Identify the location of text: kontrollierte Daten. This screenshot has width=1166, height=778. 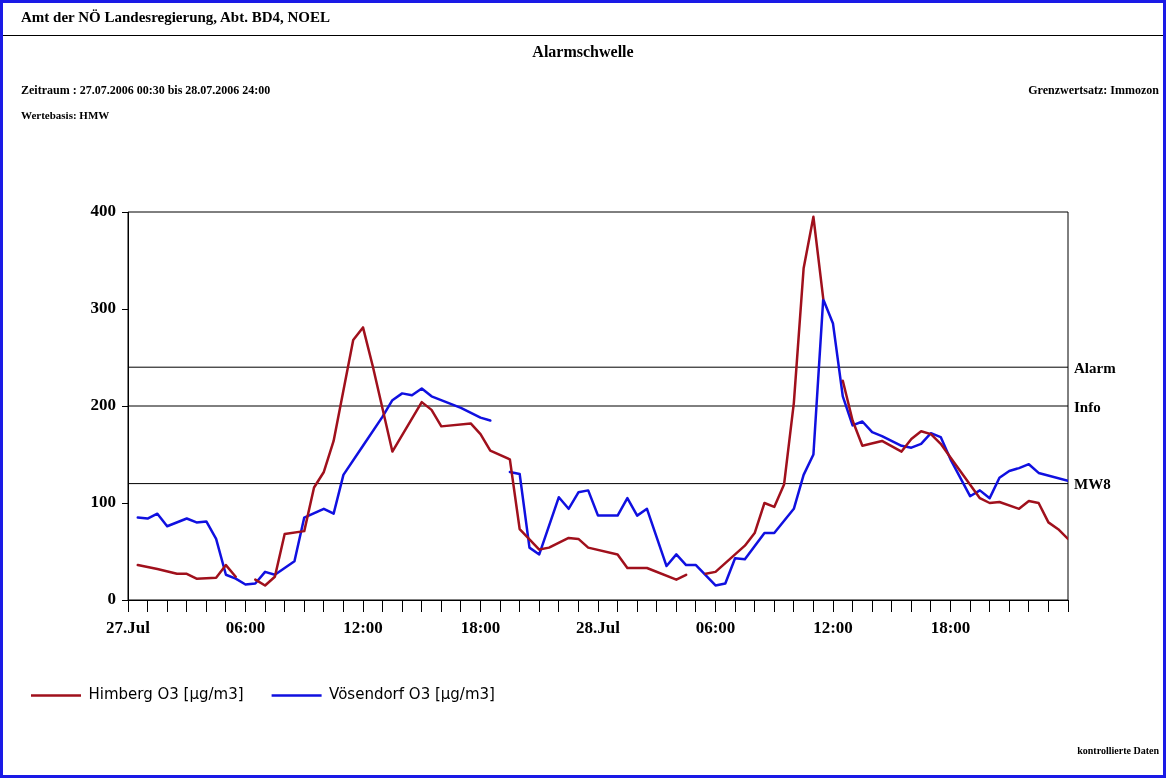
(1118, 750).